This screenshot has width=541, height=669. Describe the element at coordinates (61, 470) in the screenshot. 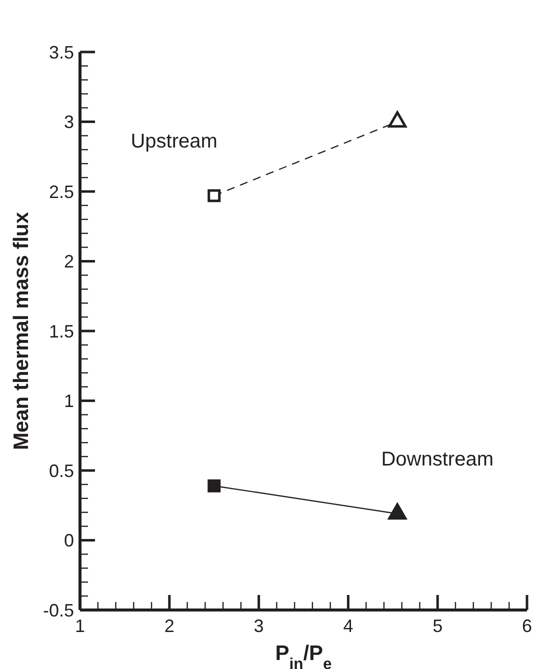

I see `y-tick-label: 0.5` at that location.